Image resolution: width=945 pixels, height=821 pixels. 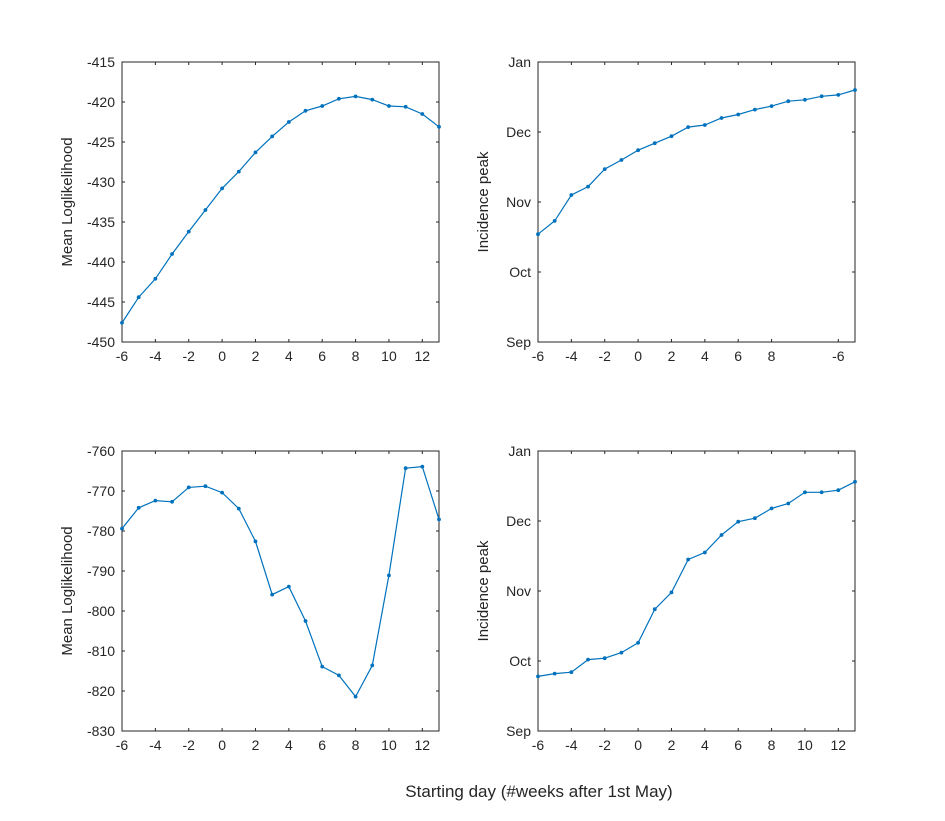 What do you see at coordinates (101, 142) in the screenshot?
I see `y-tick-label: -425` at bounding box center [101, 142].